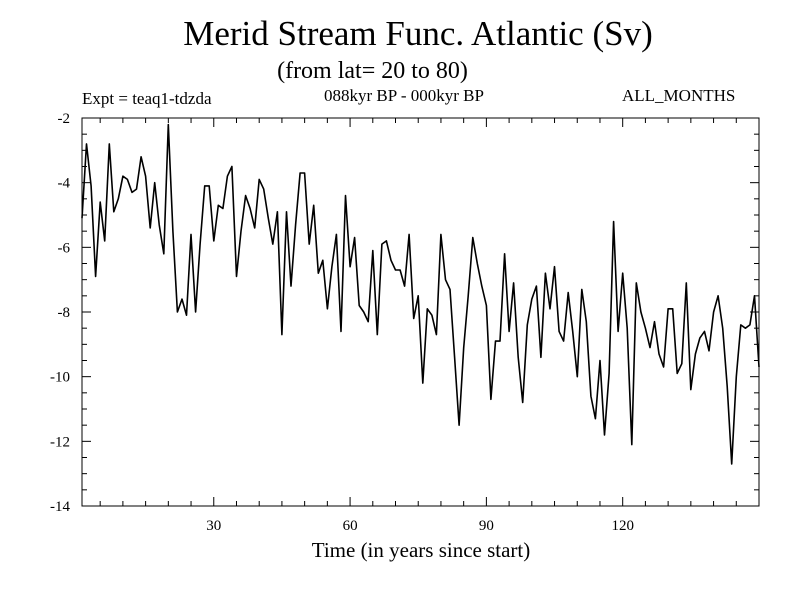 This screenshot has height=600, width=800. What do you see at coordinates (64, 313) in the screenshot?
I see `y-tick-label: -8` at bounding box center [64, 313].